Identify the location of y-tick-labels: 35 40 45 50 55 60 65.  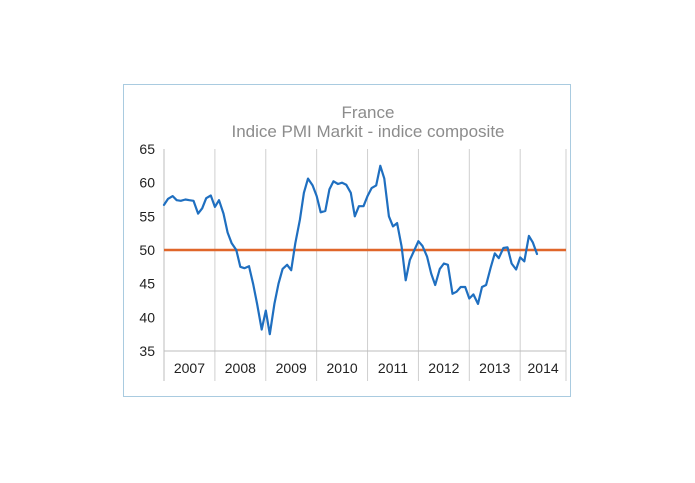
(147, 250).